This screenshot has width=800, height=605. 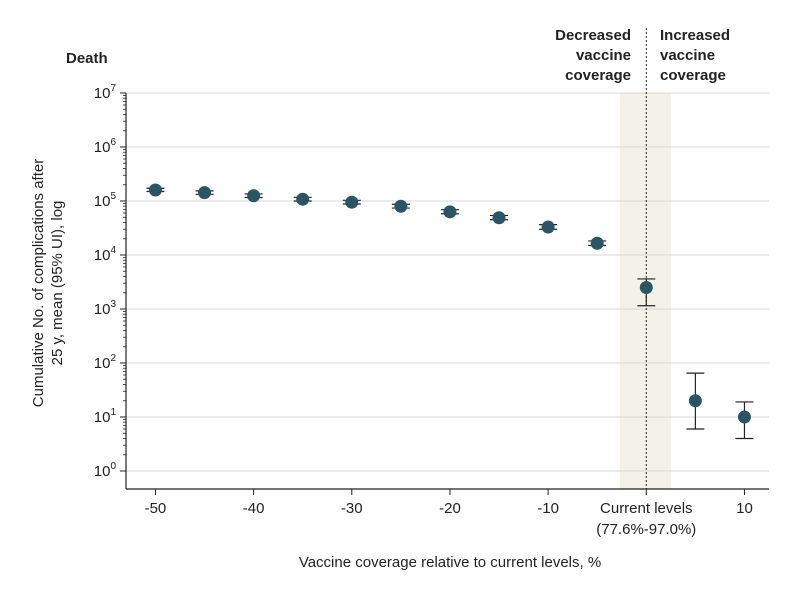 I want to click on panel-title: Death, so click(x=87, y=58).